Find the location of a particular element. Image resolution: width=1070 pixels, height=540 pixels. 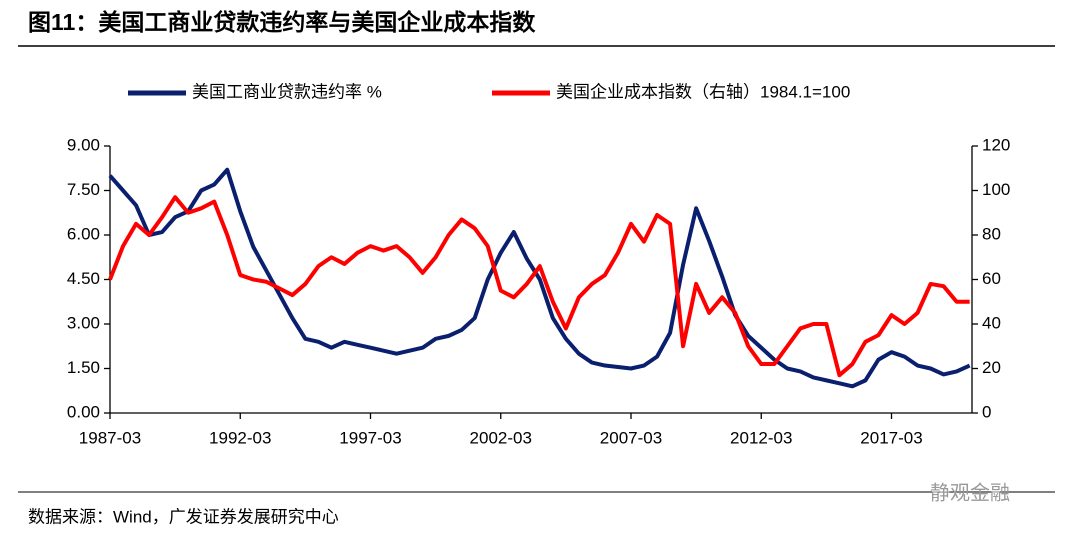

y-tick-label: 6.00 is located at coordinates (83, 233).